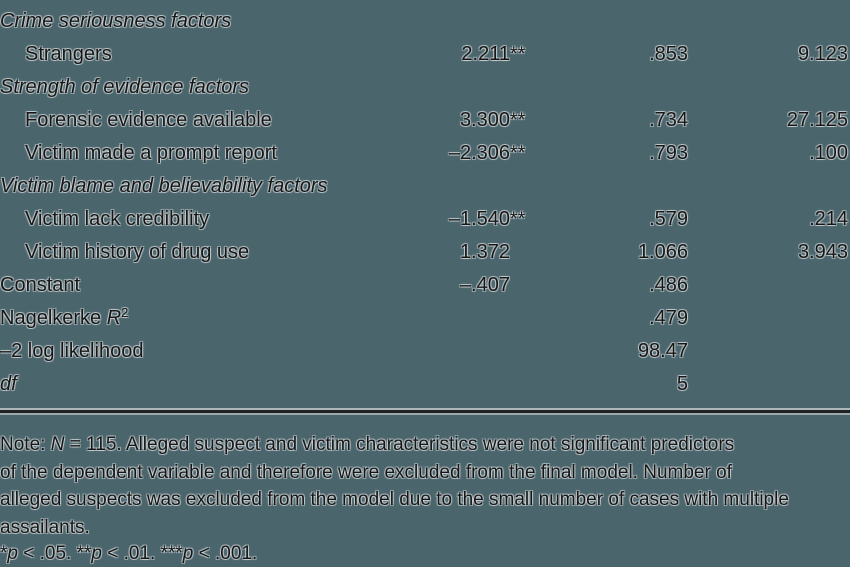 Image resolution: width=850 pixels, height=567 pixels. Describe the element at coordinates (68, 54) in the screenshot. I see `row-label: Strangers` at that location.